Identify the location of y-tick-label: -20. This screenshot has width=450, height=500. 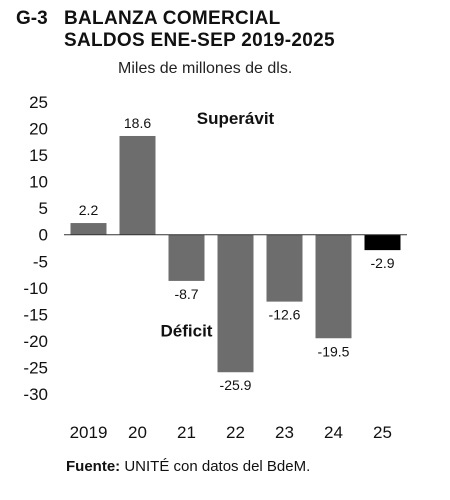
(35, 341).